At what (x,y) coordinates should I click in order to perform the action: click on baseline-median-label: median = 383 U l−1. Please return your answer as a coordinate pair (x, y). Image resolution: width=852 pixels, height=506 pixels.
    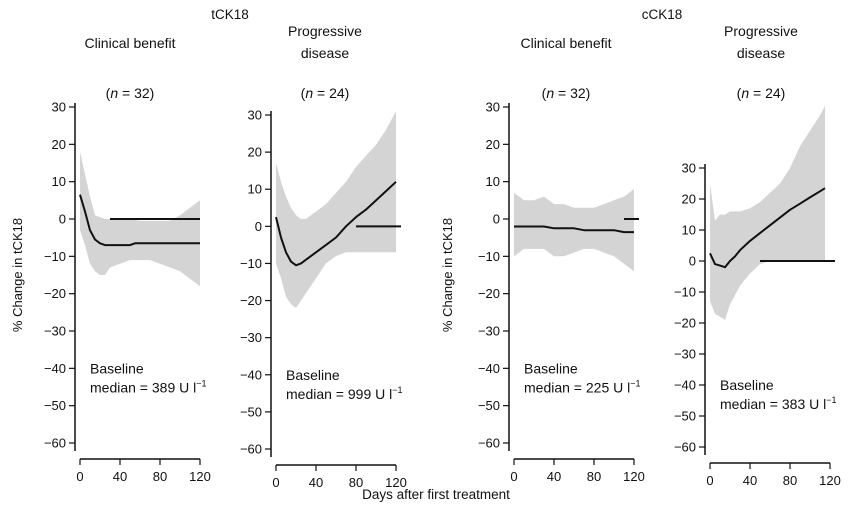
    Looking at the image, I should click on (778, 403).